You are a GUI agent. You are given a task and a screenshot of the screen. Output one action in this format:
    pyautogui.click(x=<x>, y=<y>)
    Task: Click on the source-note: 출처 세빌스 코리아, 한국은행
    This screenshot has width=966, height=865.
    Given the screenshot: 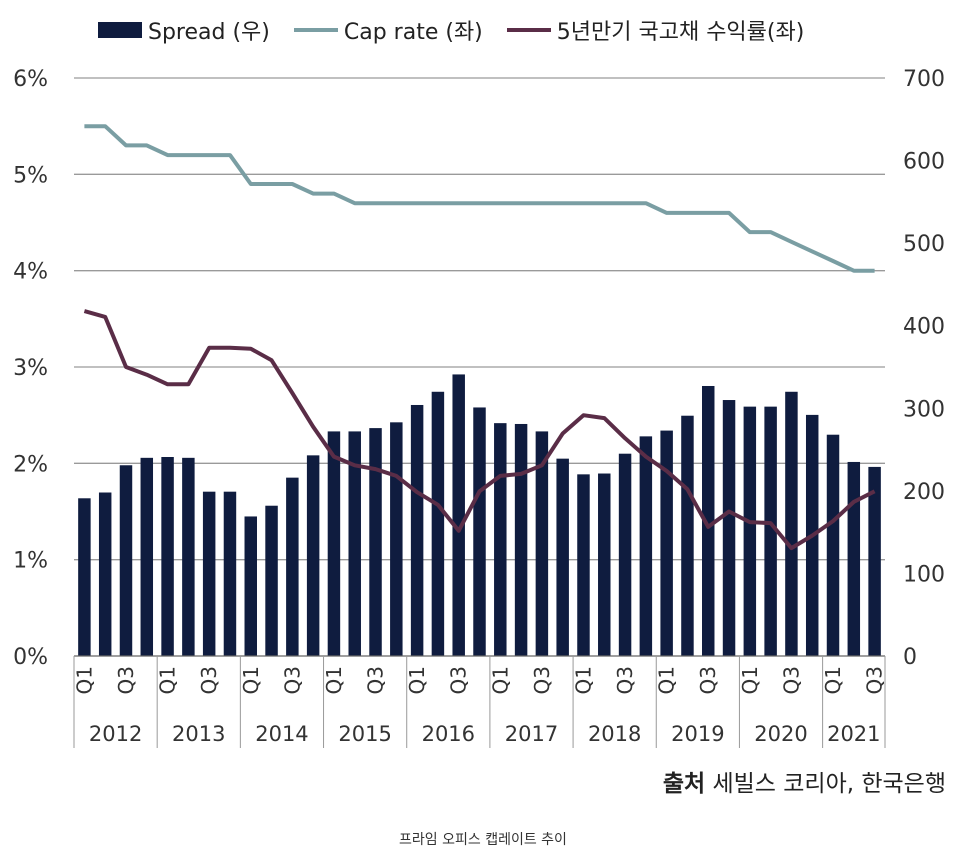 What is the action you would take?
    pyautogui.click(x=804, y=781)
    